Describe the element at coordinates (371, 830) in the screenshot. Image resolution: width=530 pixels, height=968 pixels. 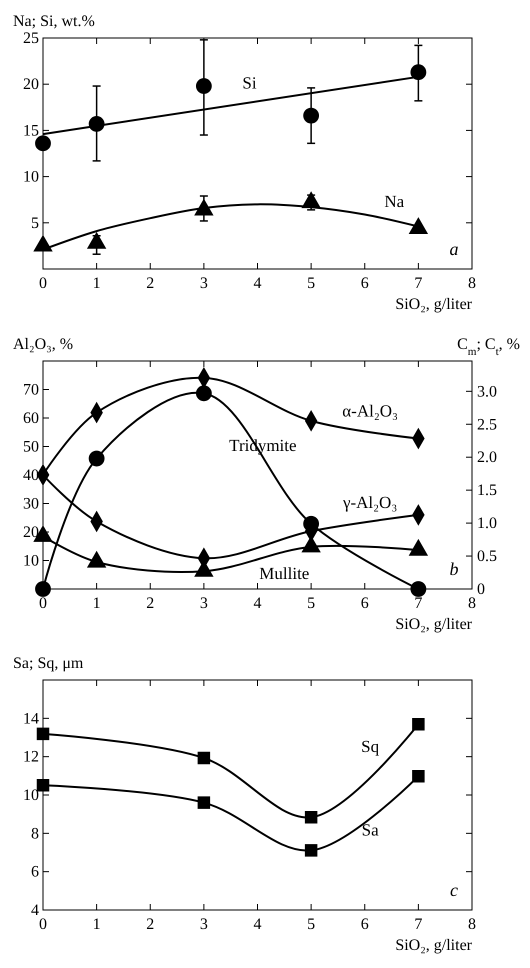
I see `series-label: Sa` at that location.